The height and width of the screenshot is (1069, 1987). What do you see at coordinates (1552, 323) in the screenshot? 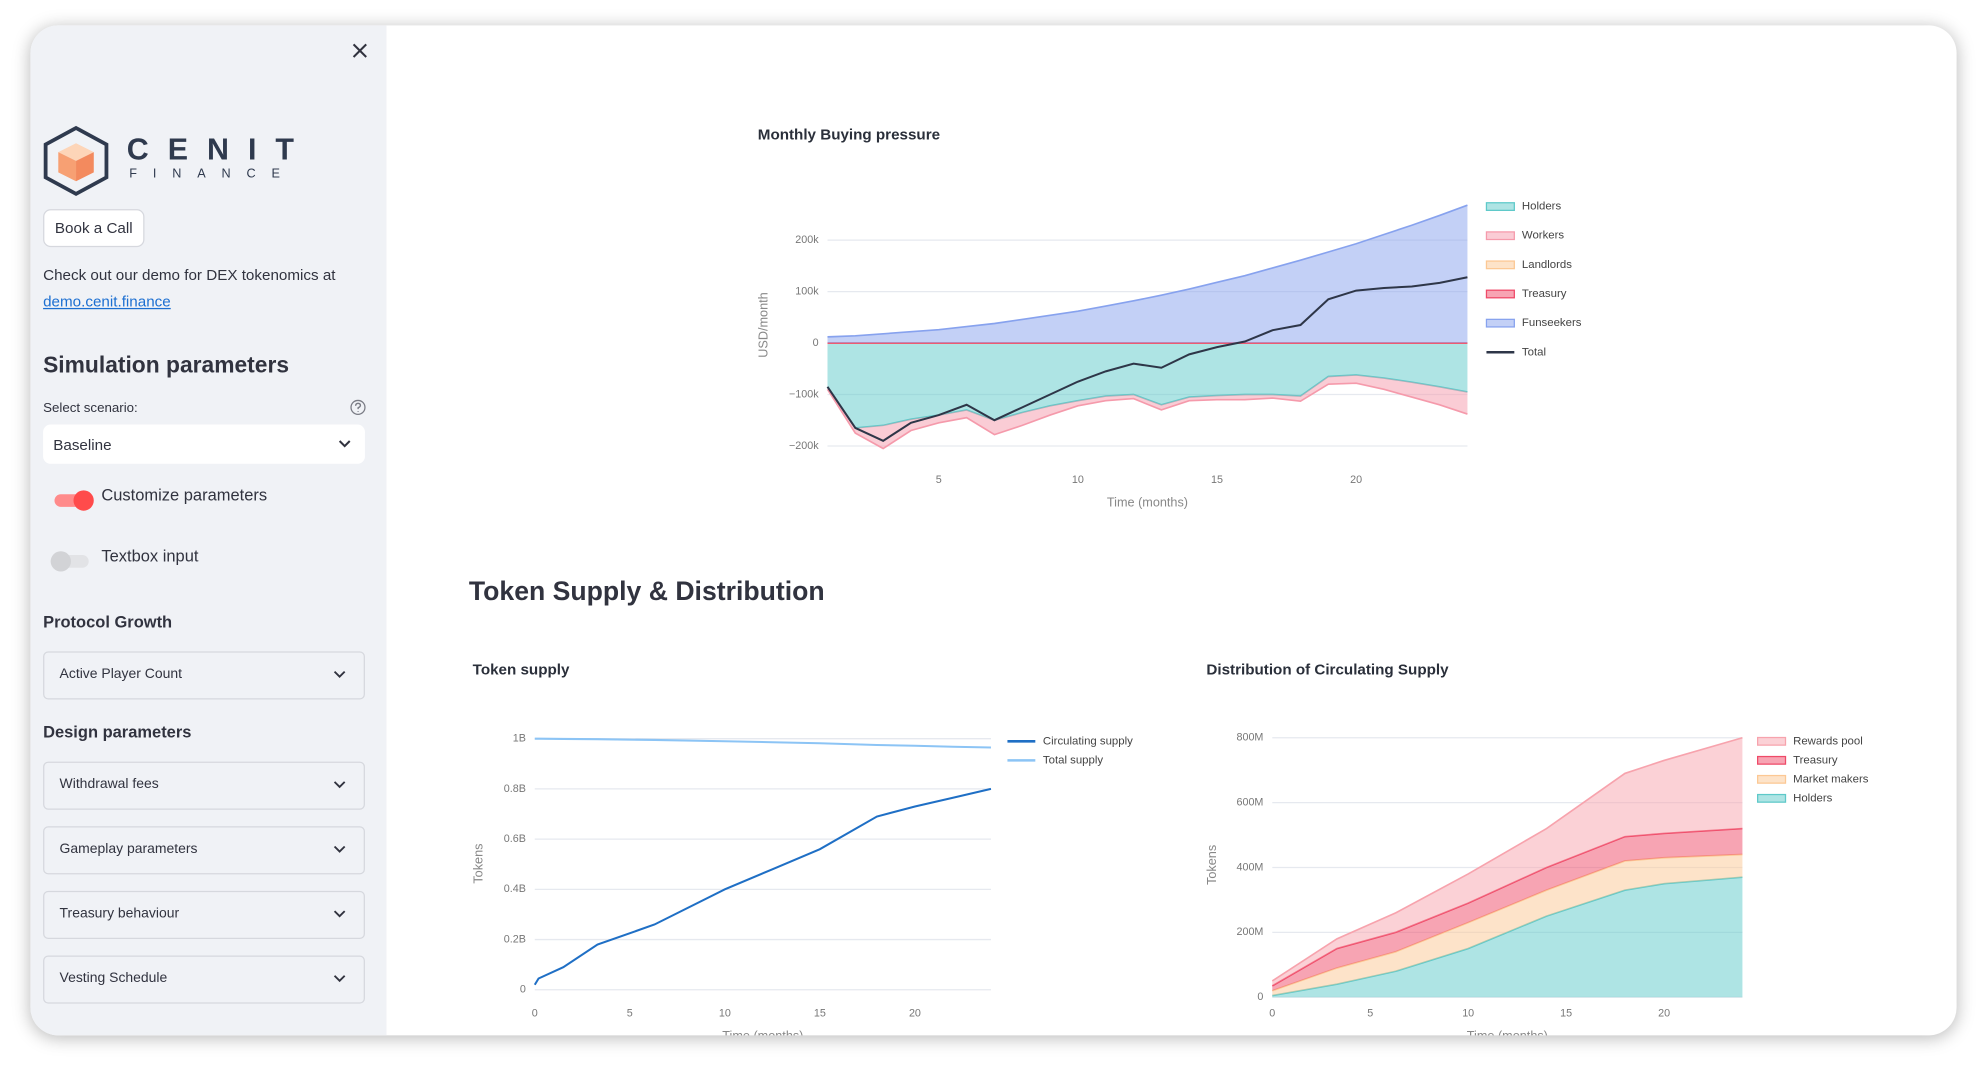
I see `legend-label: Funseekers` at bounding box center [1552, 323].